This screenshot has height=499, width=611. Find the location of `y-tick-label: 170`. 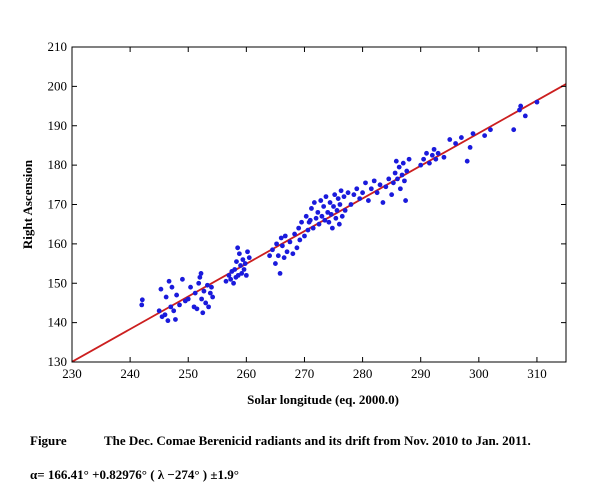

y-tick-label: 170 is located at coordinates (58, 204).